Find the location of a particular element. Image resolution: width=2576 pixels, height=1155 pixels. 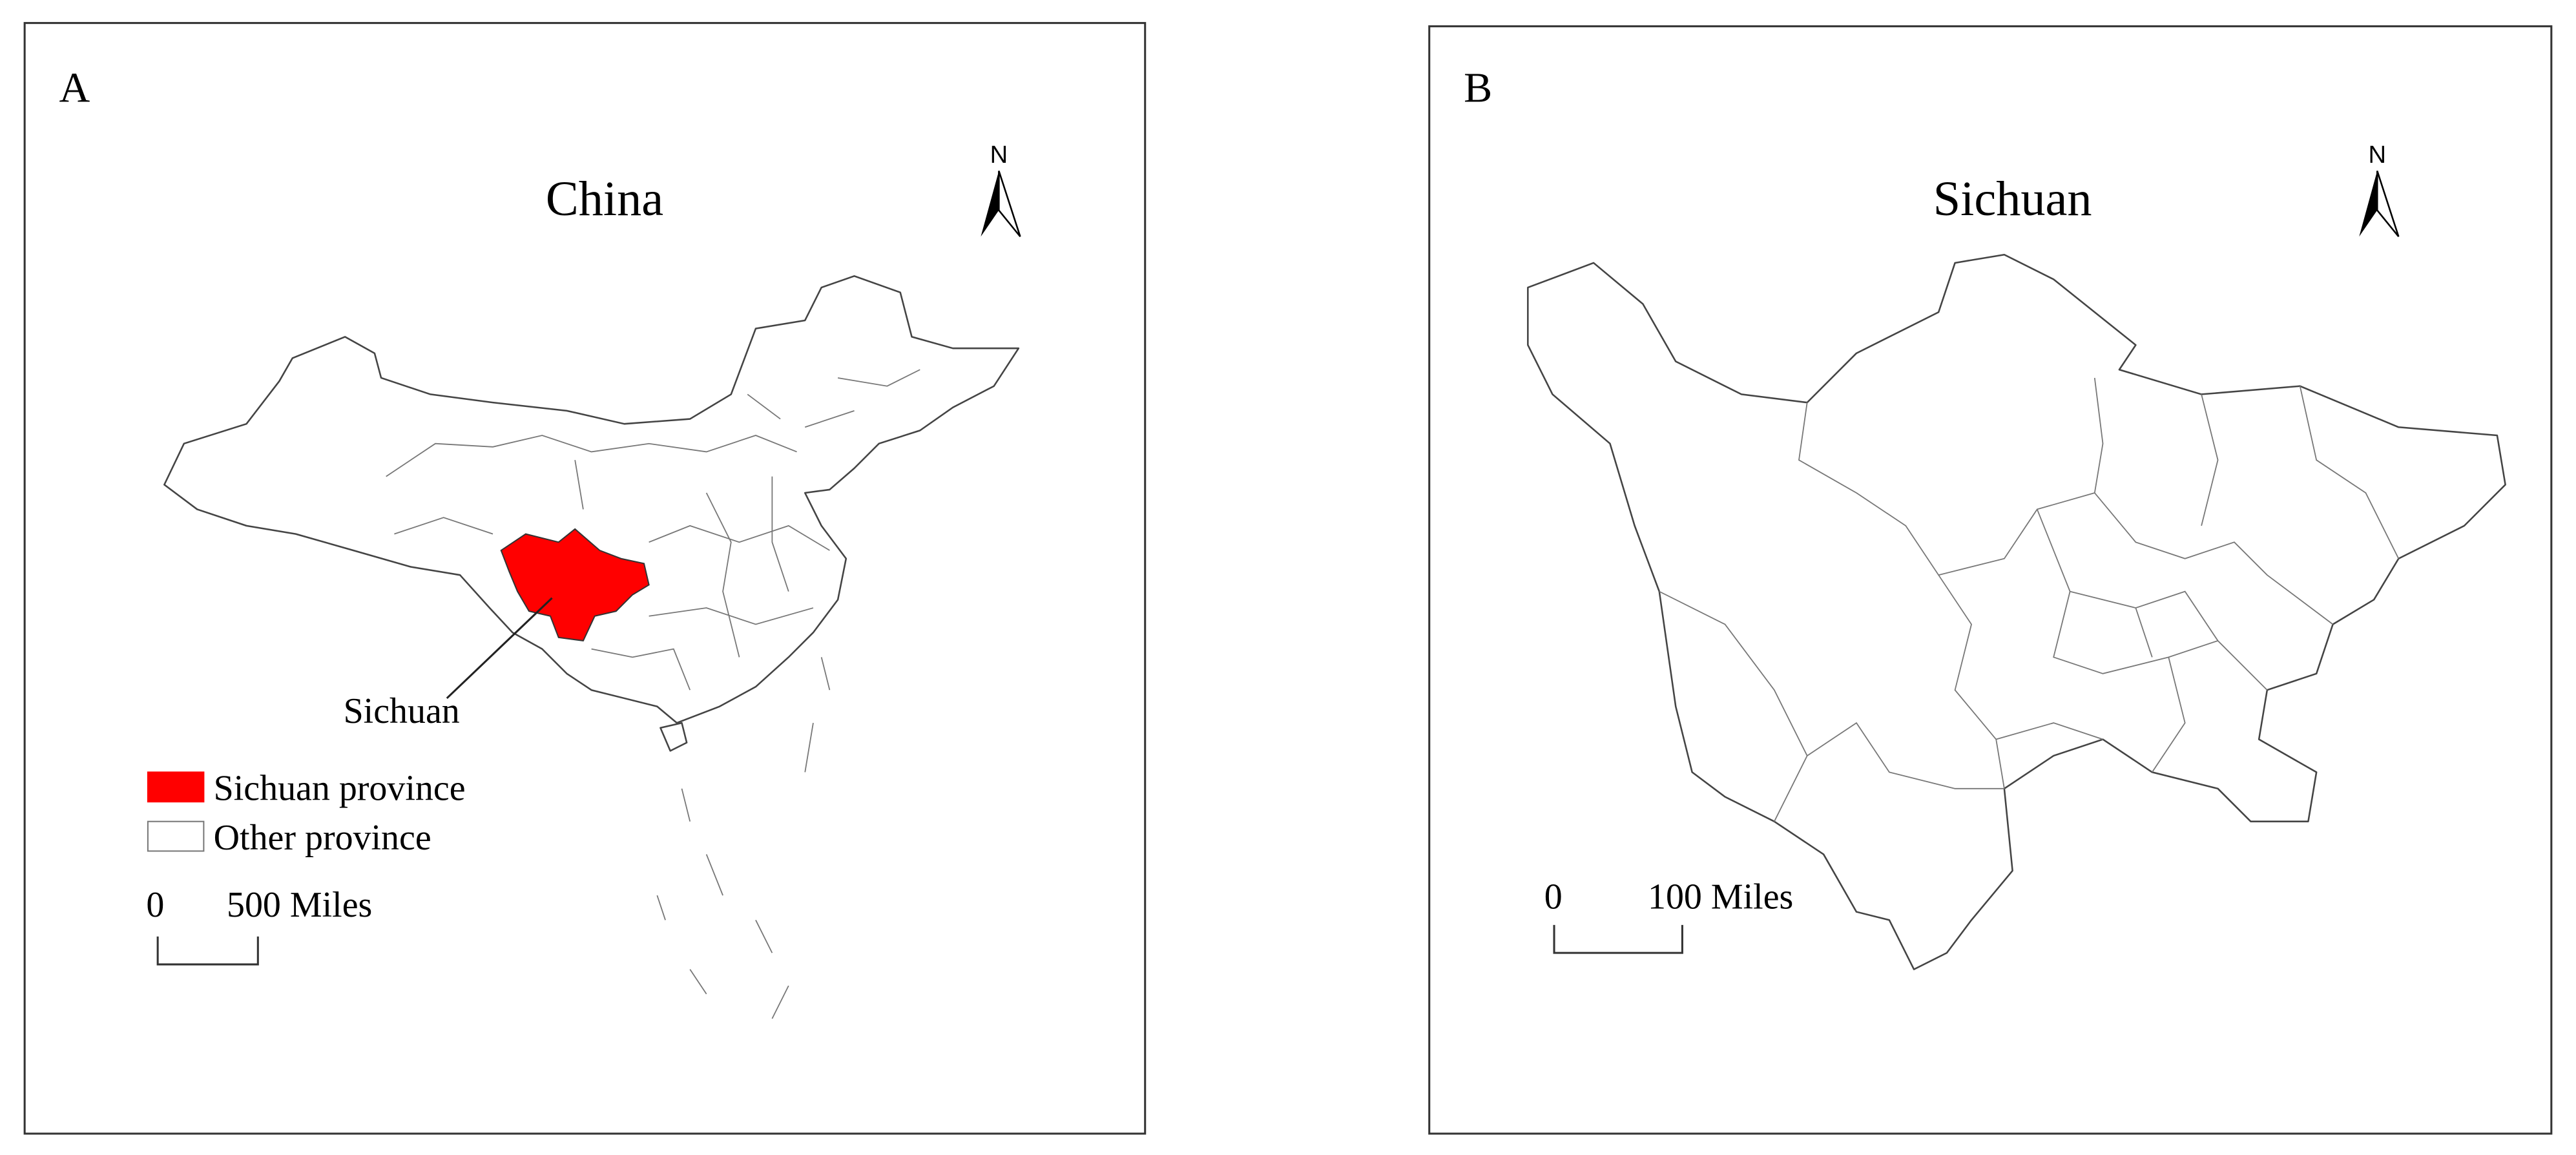

legend: Sichuan province Other province is located at coordinates (306, 813).